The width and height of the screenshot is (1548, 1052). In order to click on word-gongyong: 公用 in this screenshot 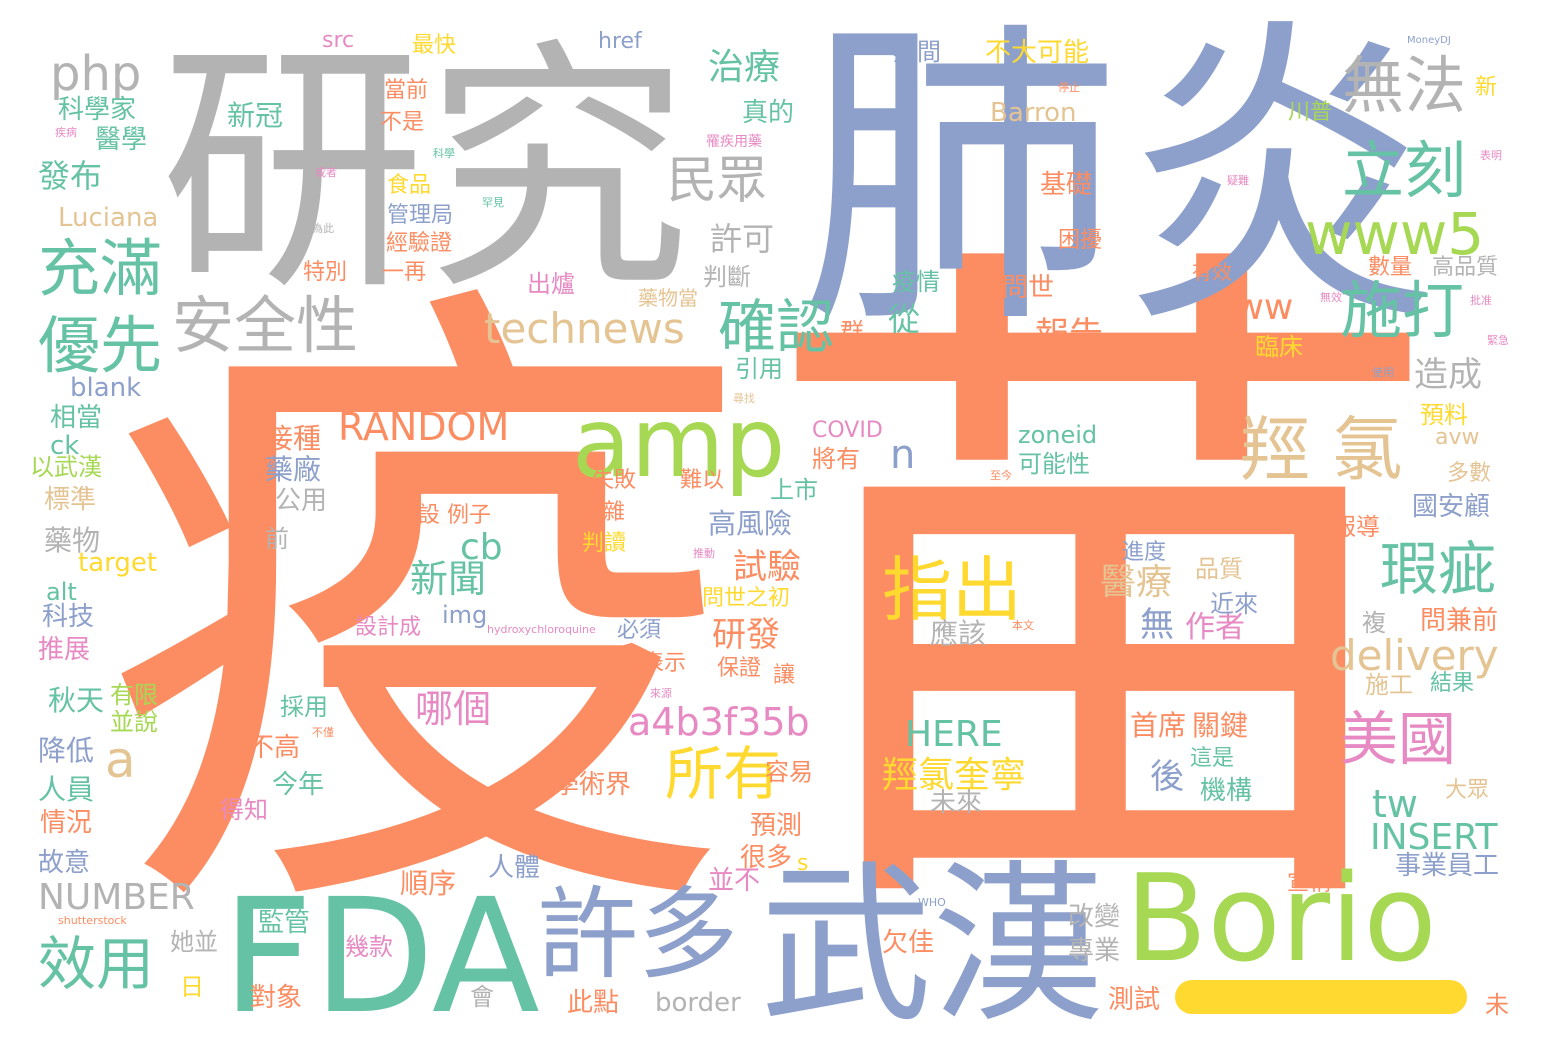, I will do `click(301, 501)`.